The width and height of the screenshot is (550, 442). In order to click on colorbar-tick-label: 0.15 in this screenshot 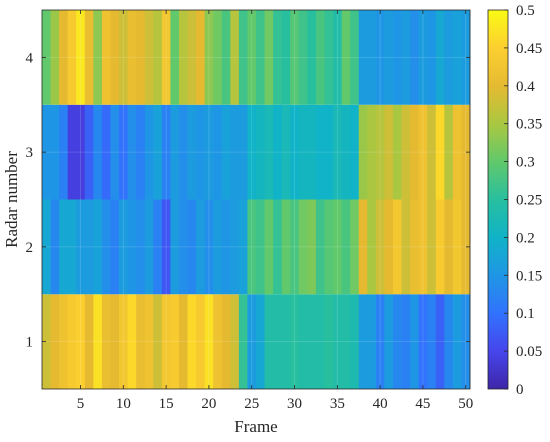, I will do `click(529, 276)`.